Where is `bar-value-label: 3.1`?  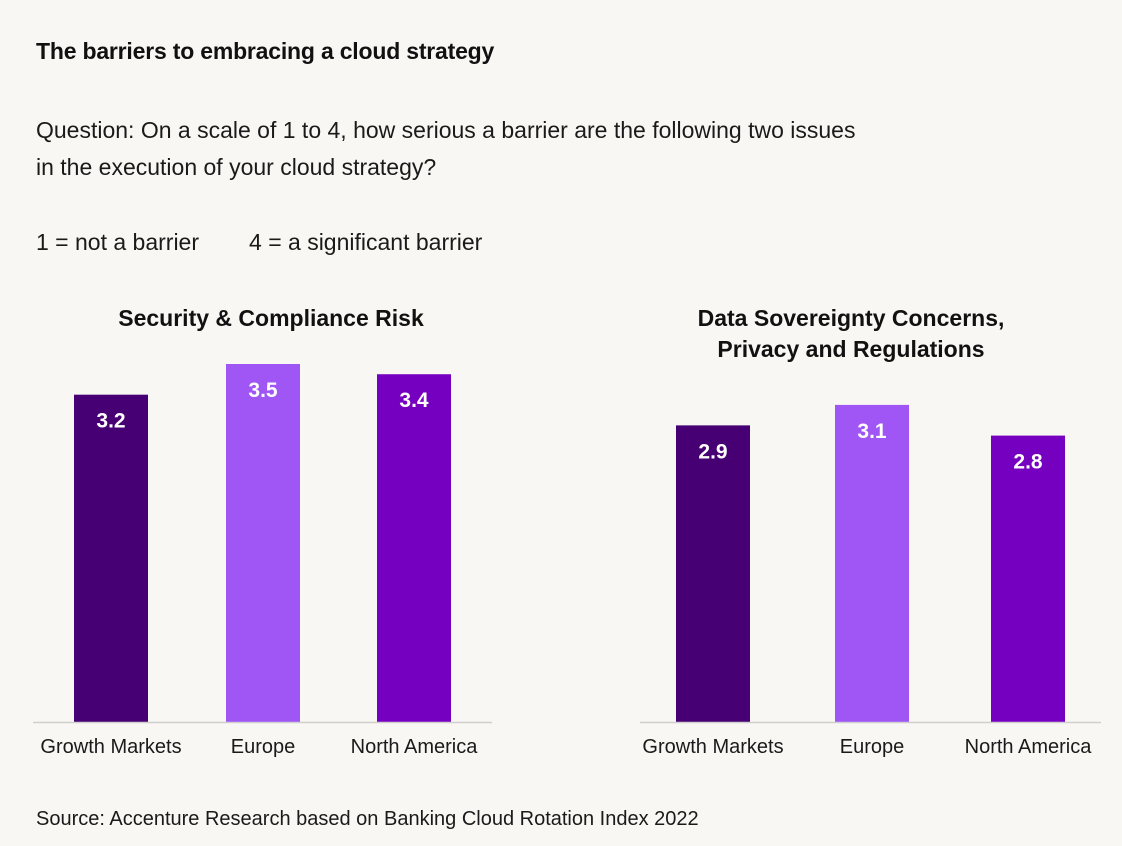 bar-value-label: 3.1 is located at coordinates (872, 431).